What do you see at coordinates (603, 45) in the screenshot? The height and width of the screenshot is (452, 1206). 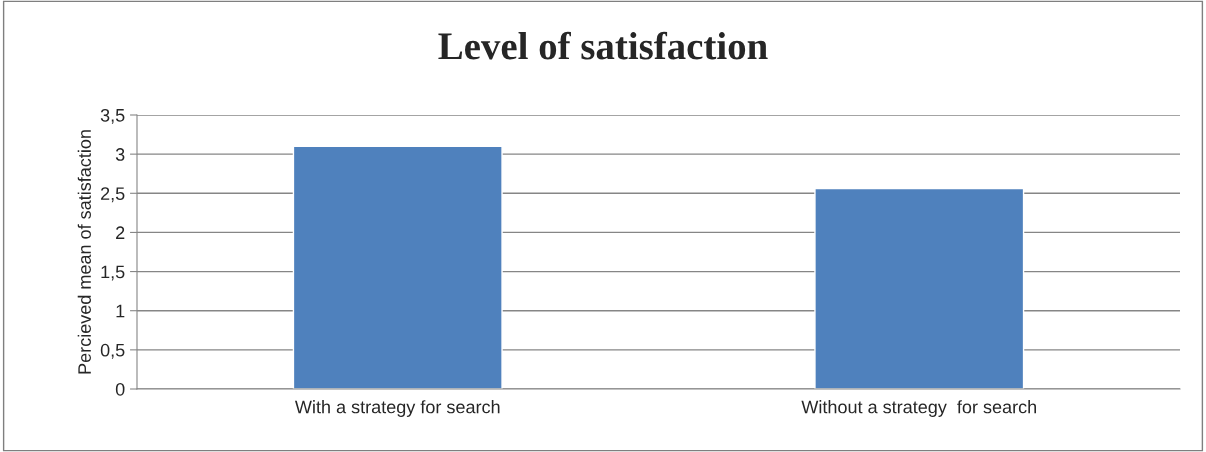 I see `chart-title: Level of satisfaction` at bounding box center [603, 45].